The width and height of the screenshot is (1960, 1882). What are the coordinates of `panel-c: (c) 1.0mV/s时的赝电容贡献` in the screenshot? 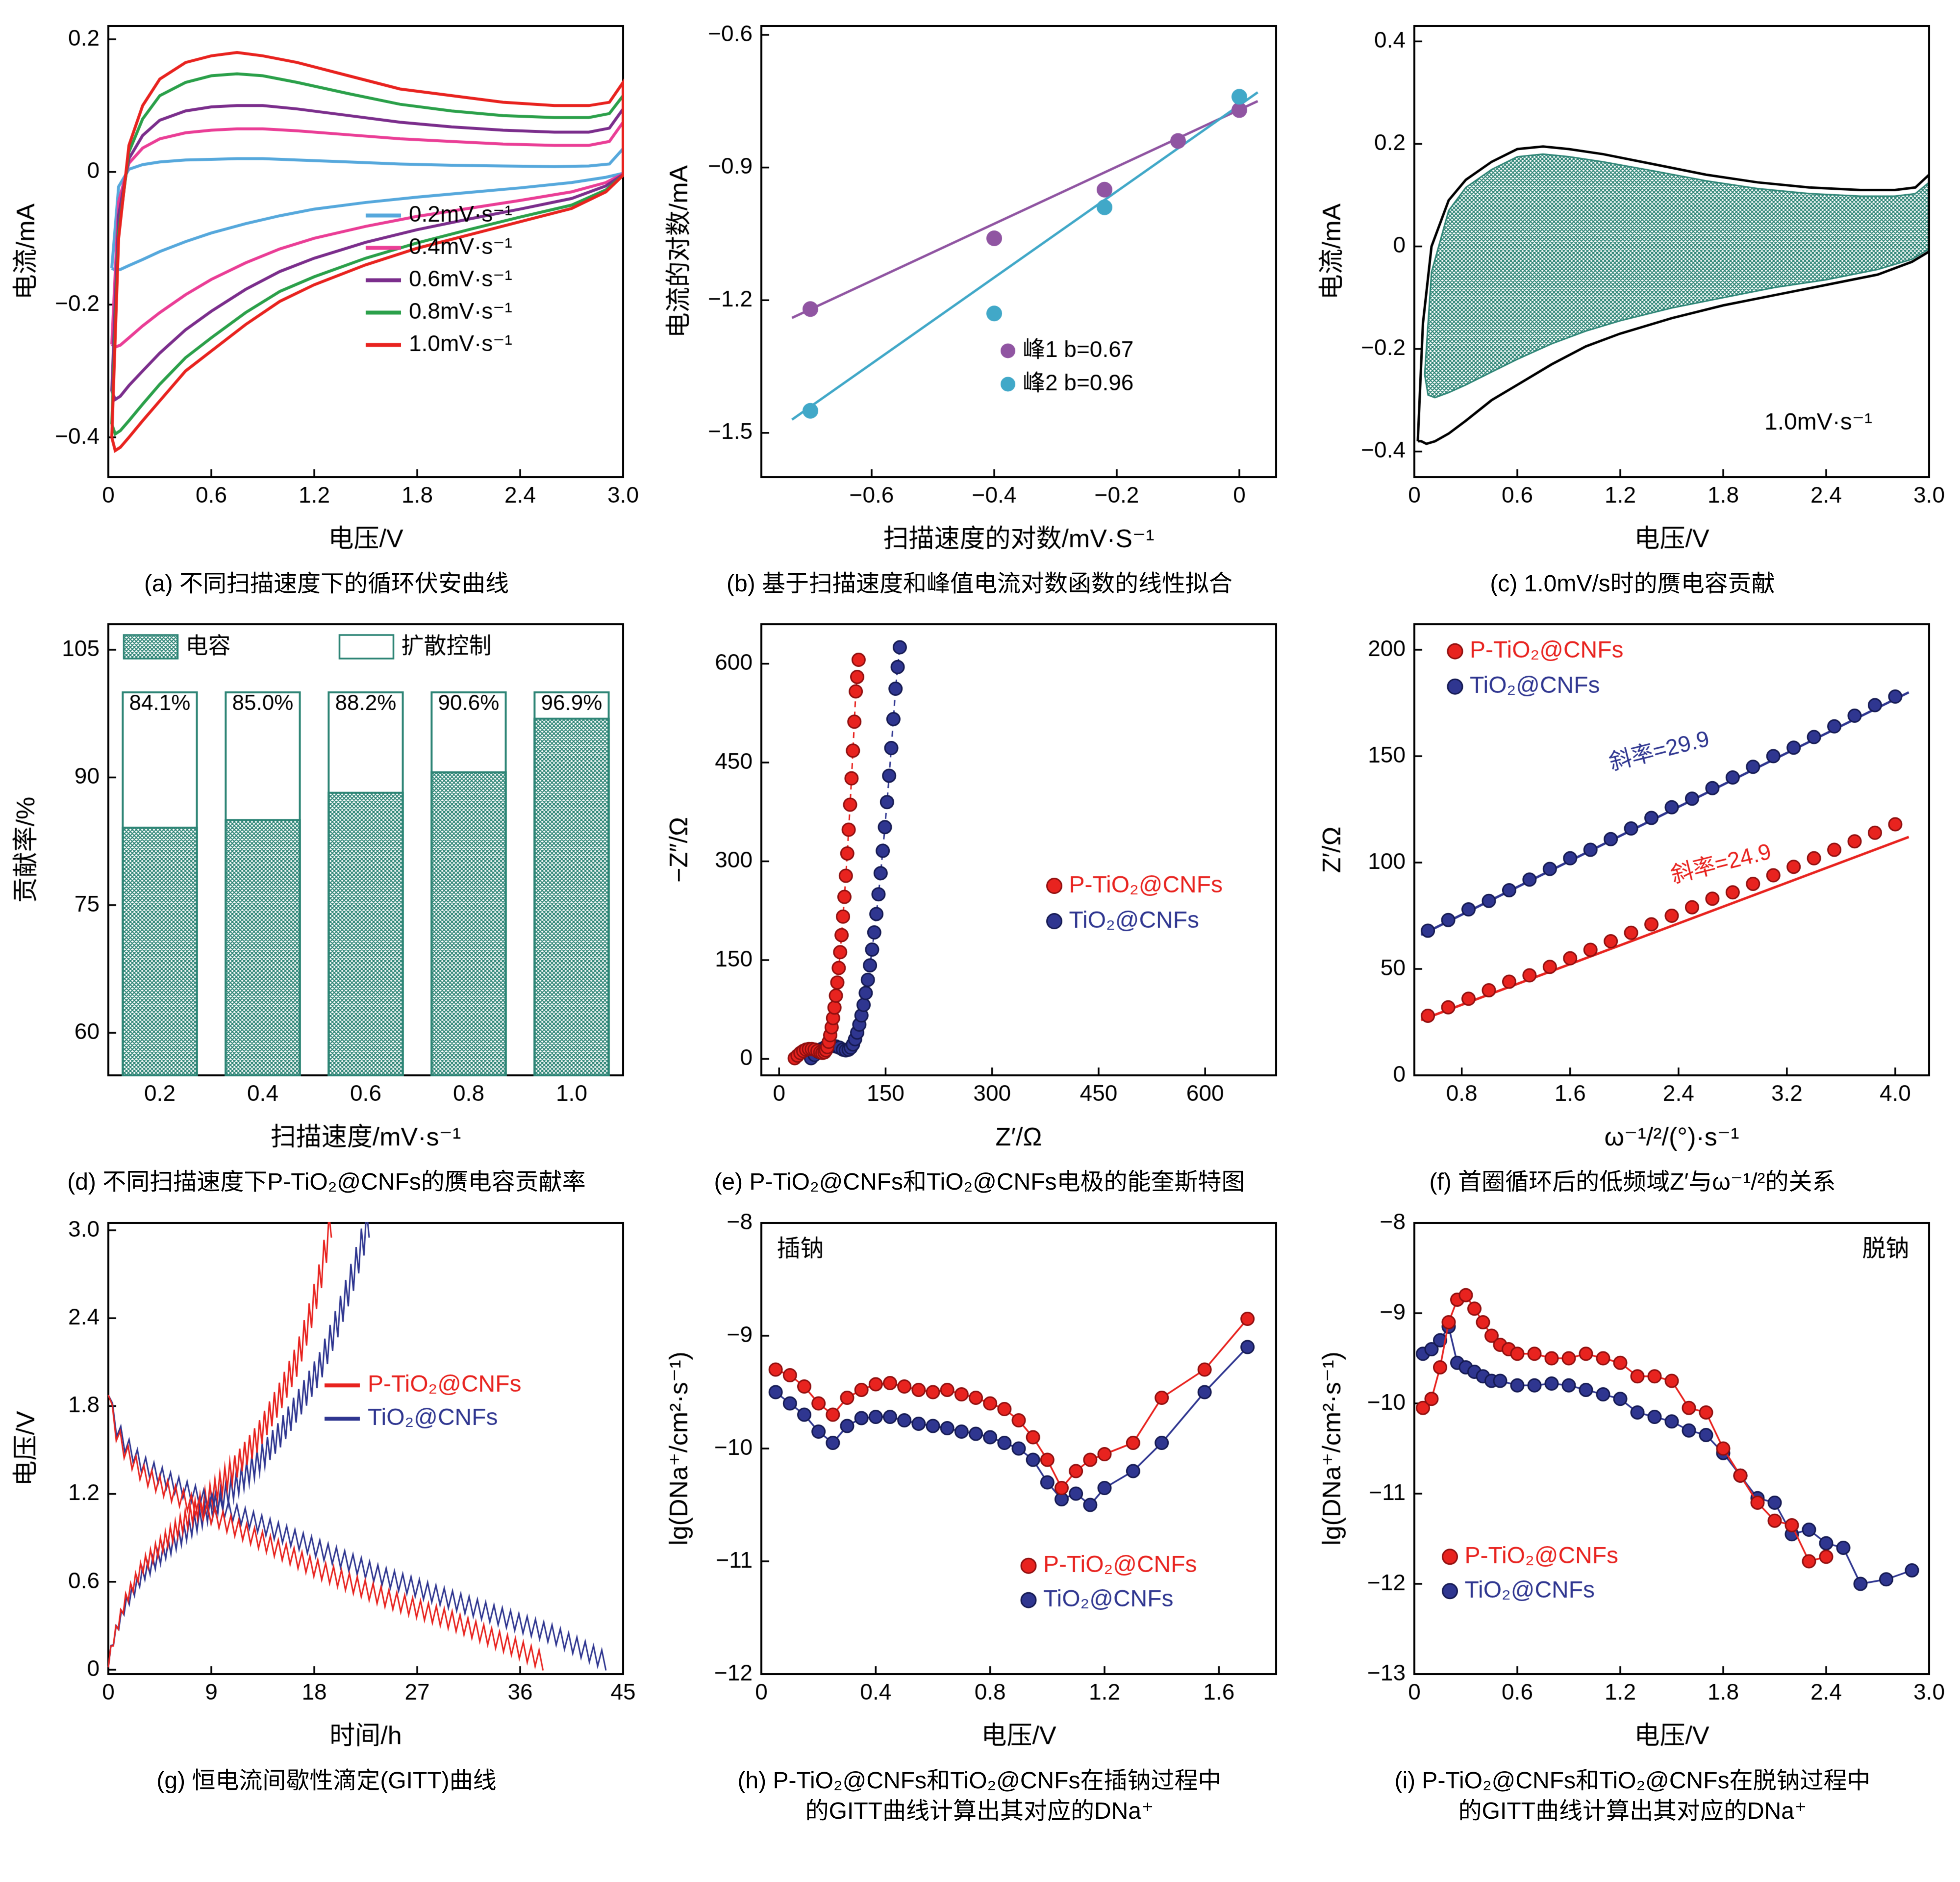 It's located at (1633, 301).